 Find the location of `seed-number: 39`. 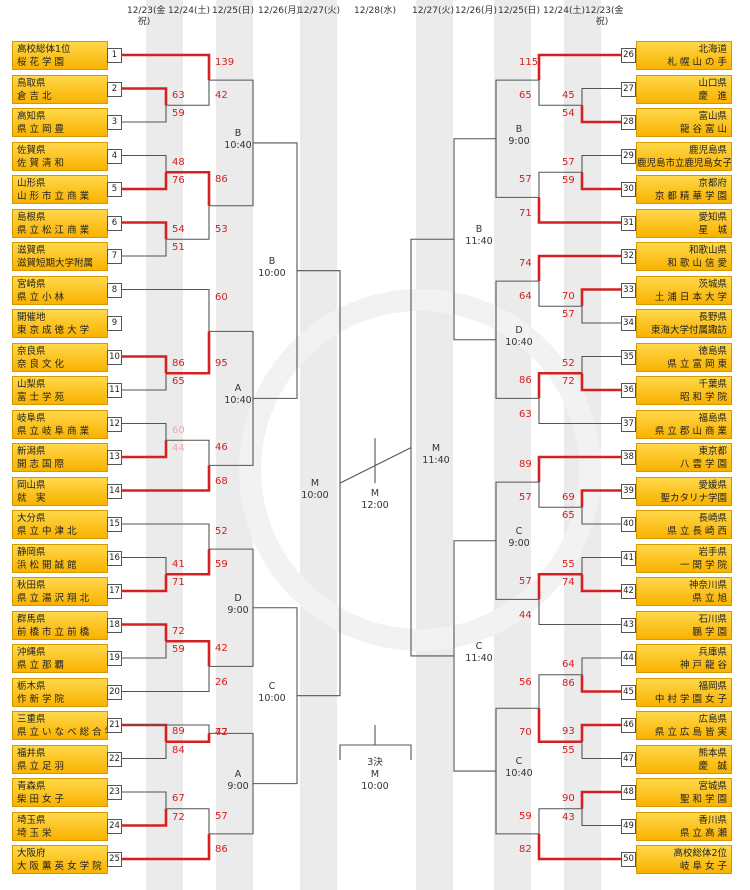

seed-number: 39 is located at coordinates (628, 491).